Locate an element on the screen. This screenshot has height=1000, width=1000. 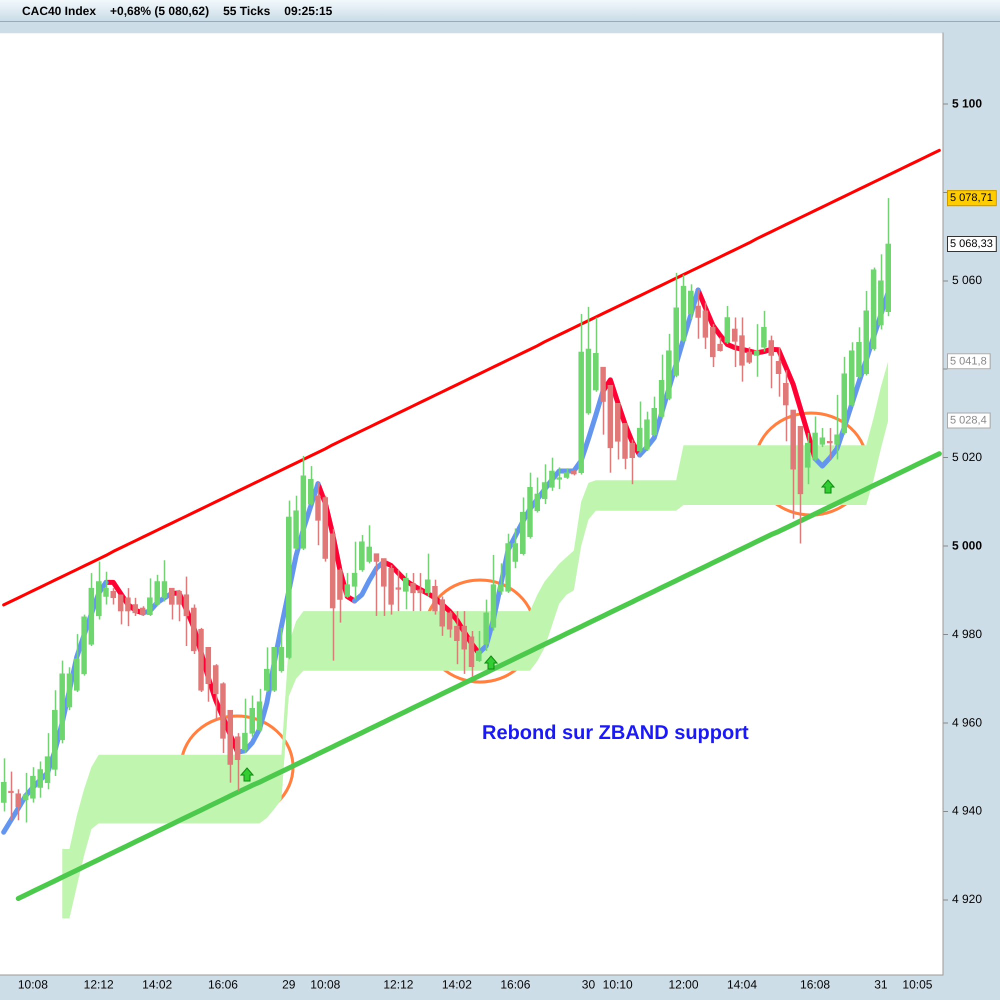
y-tick-label: 5 020 is located at coordinates (967, 457).